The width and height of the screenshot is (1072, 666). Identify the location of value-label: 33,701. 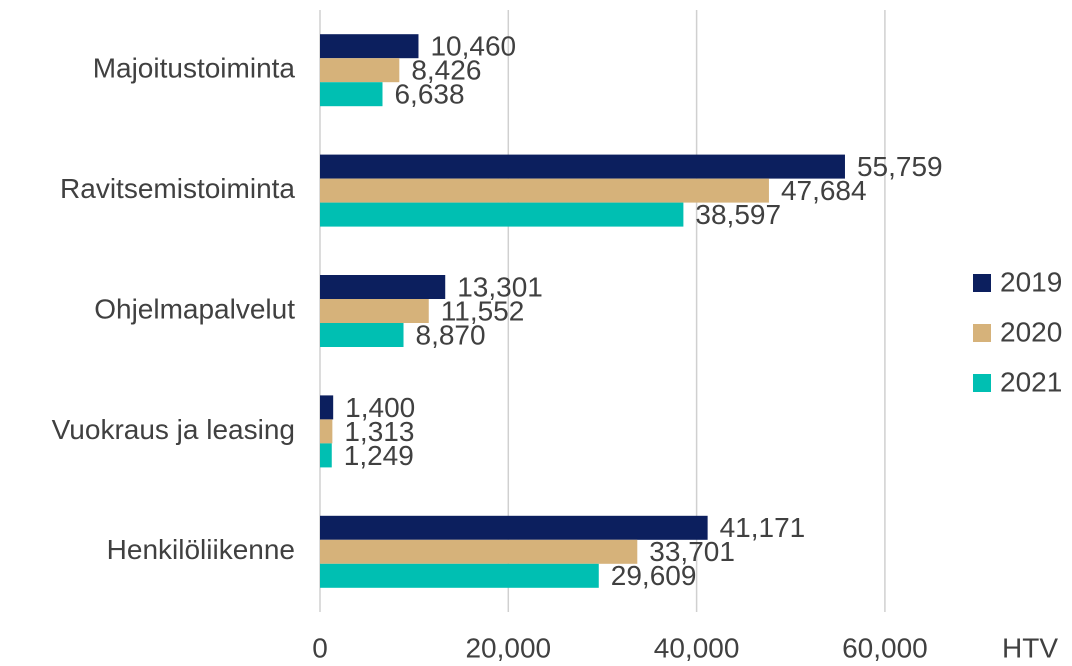
(692, 551).